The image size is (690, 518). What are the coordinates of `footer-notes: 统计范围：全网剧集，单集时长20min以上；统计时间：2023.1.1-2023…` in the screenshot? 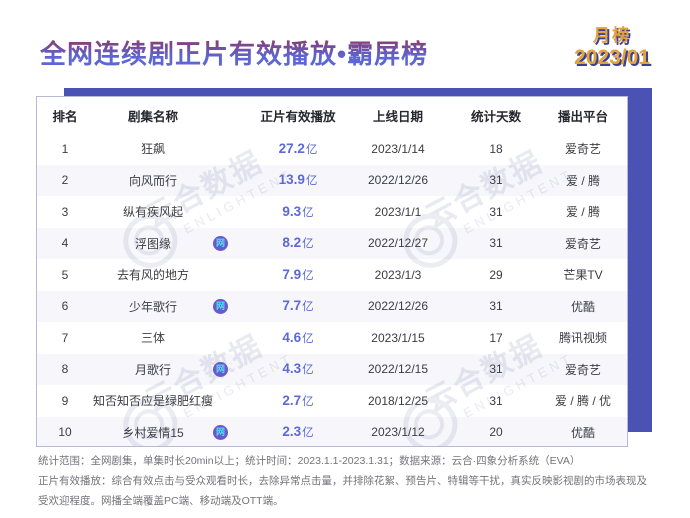 It's located at (346, 481).